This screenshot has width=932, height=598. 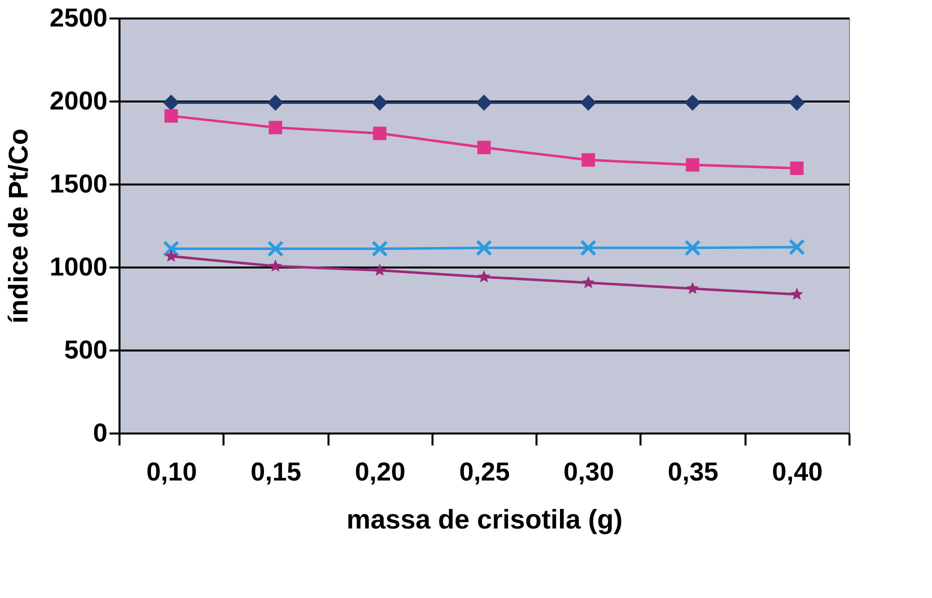 What do you see at coordinates (484, 519) in the screenshot?
I see `x-axis-title: massa de crisotila (g)` at bounding box center [484, 519].